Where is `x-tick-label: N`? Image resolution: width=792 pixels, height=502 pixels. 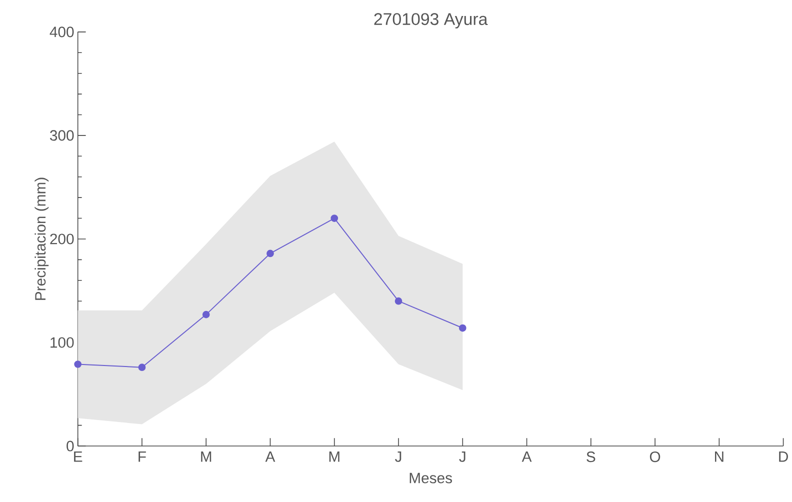
x-tick-label: N is located at coordinates (719, 457).